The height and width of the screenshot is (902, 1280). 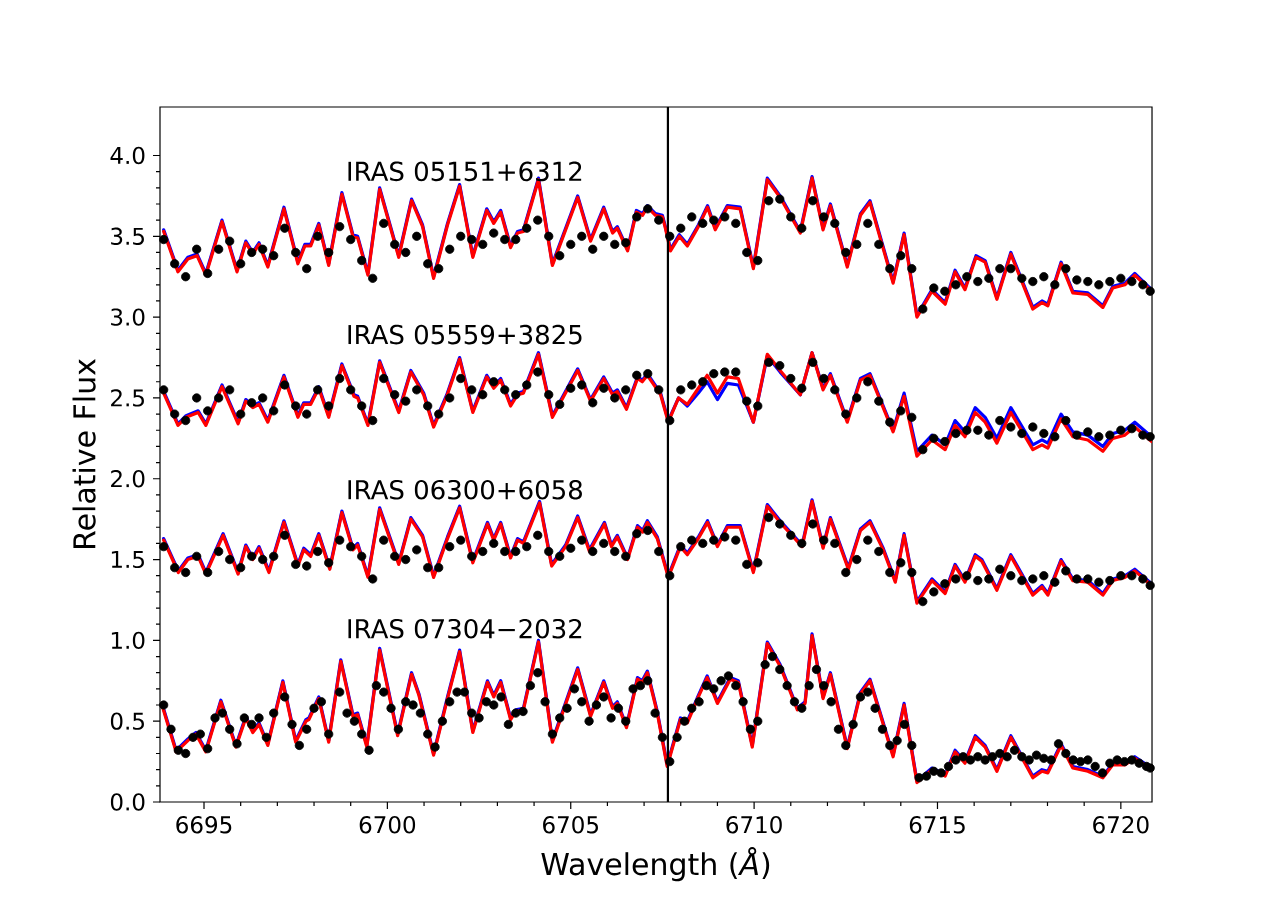 I want to click on x-tick-label: 6715, so click(x=937, y=825).